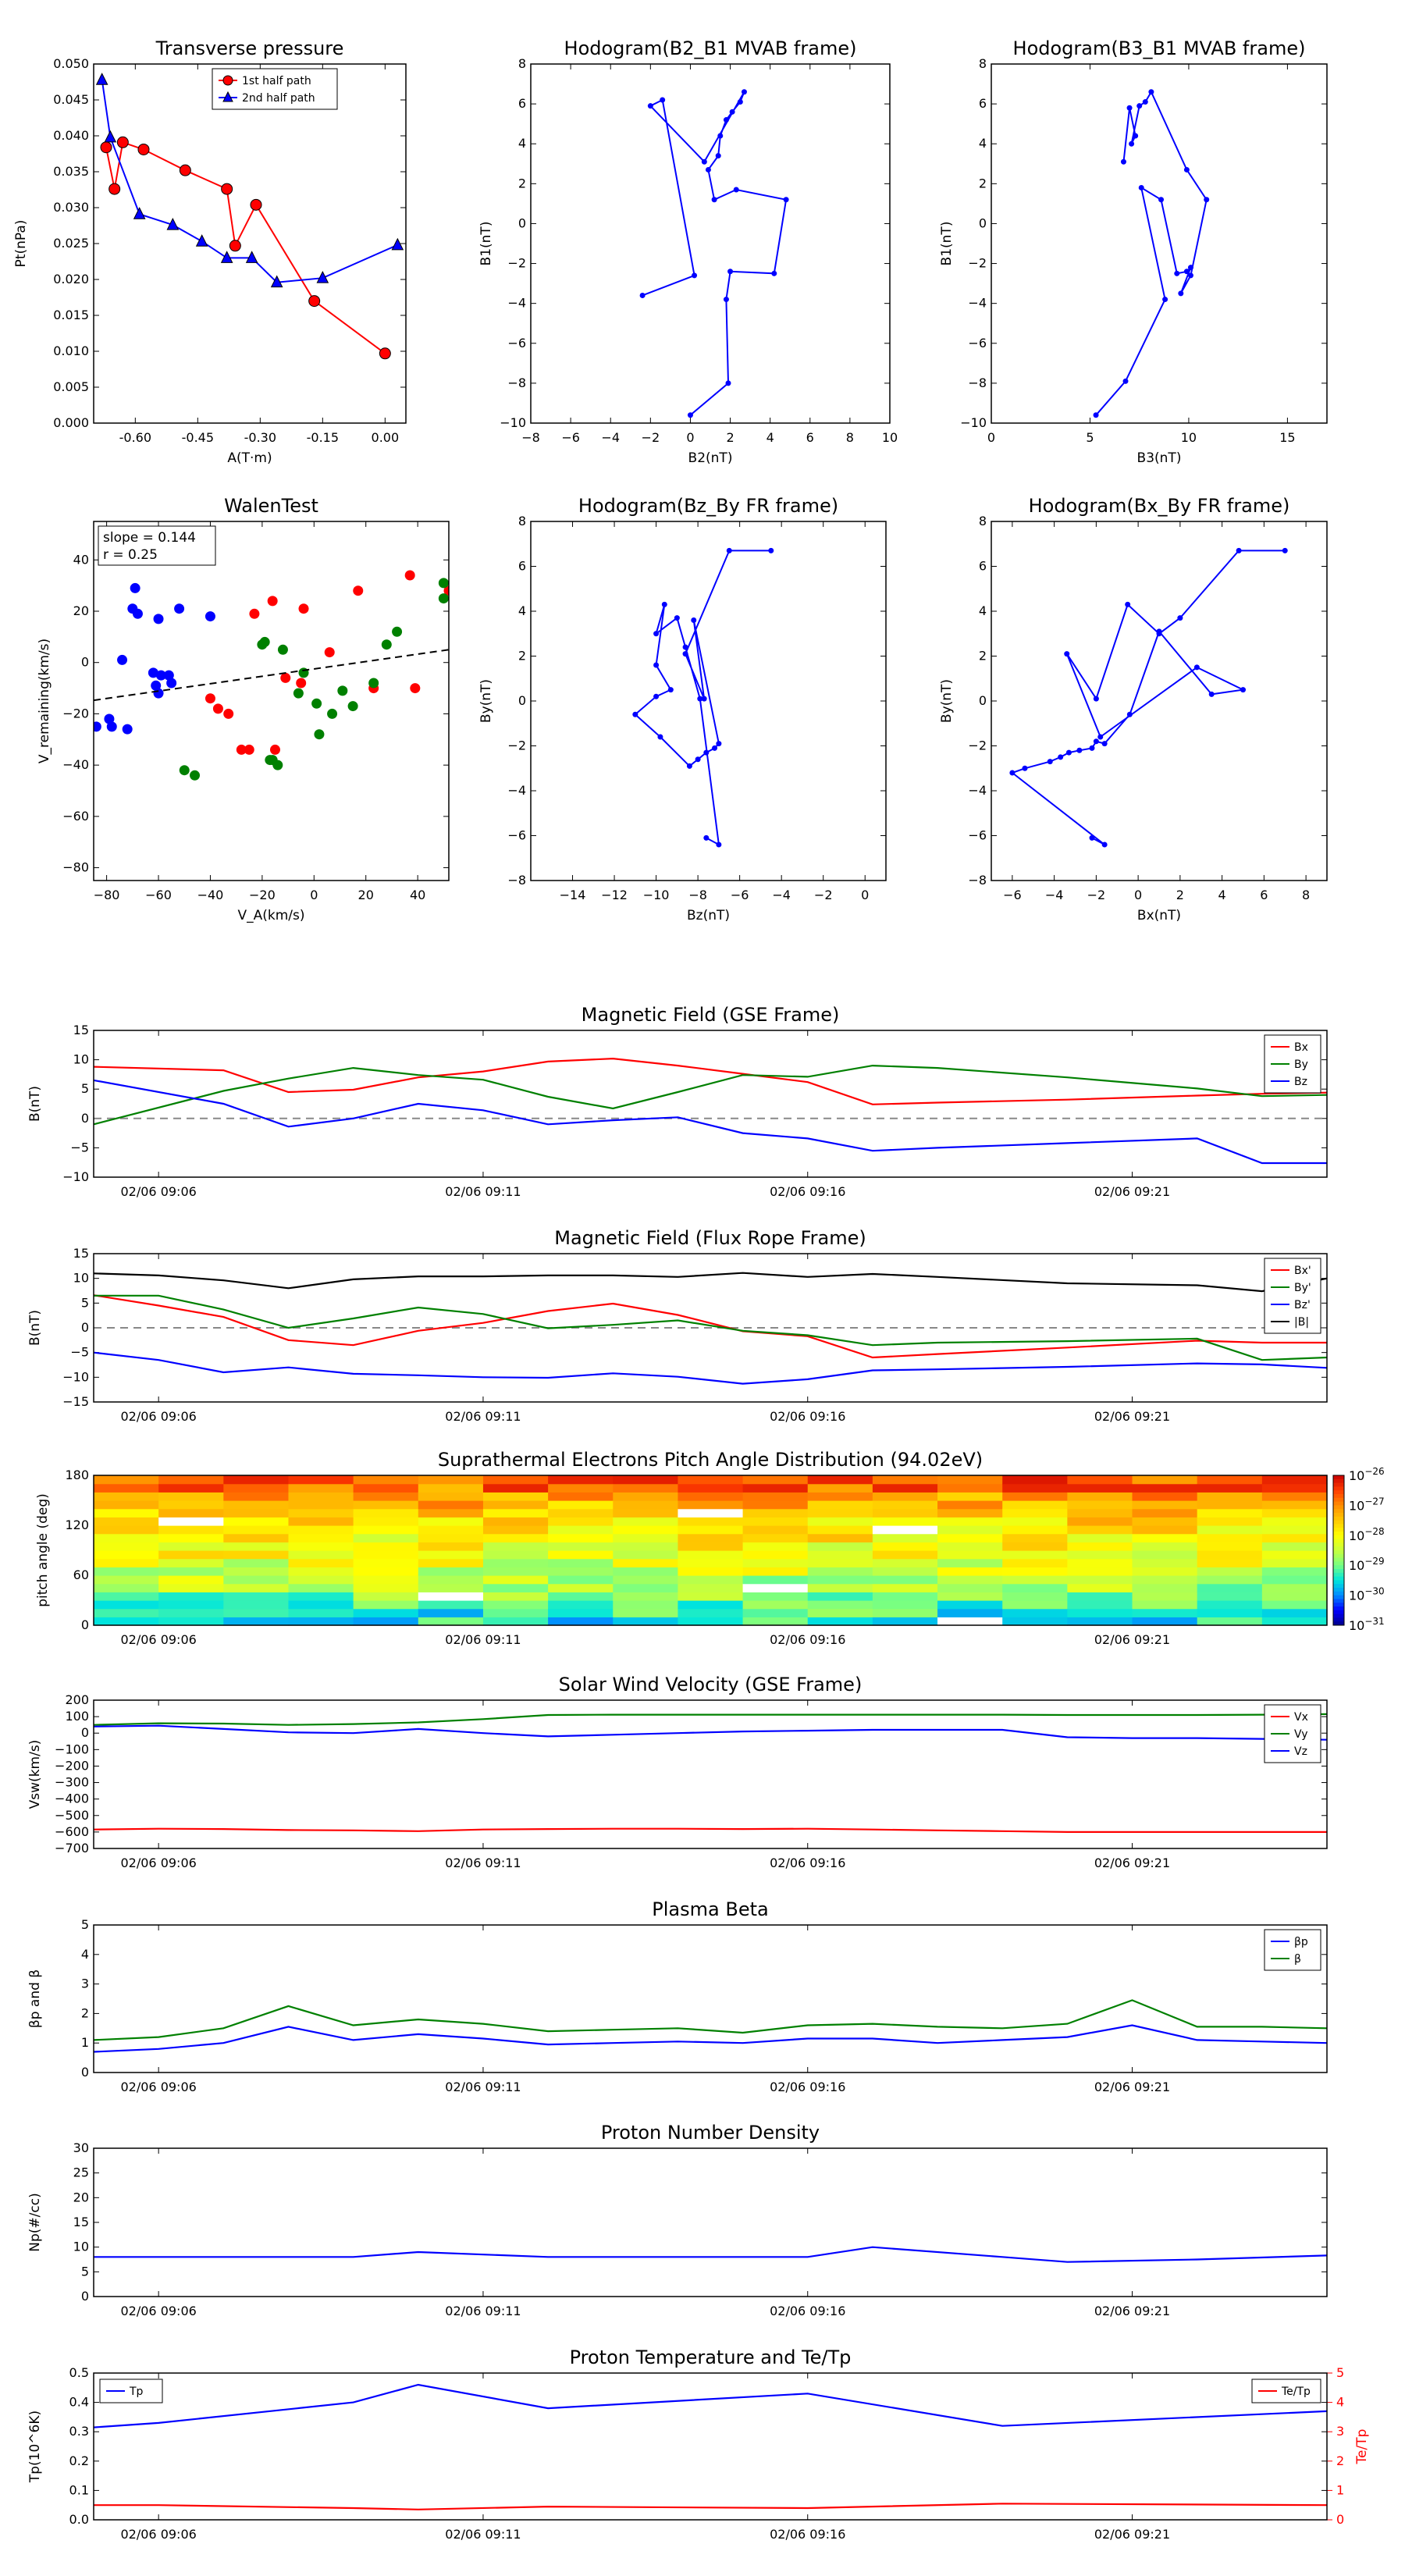  I want to click on y-tick-label: 2, so click(522, 656).